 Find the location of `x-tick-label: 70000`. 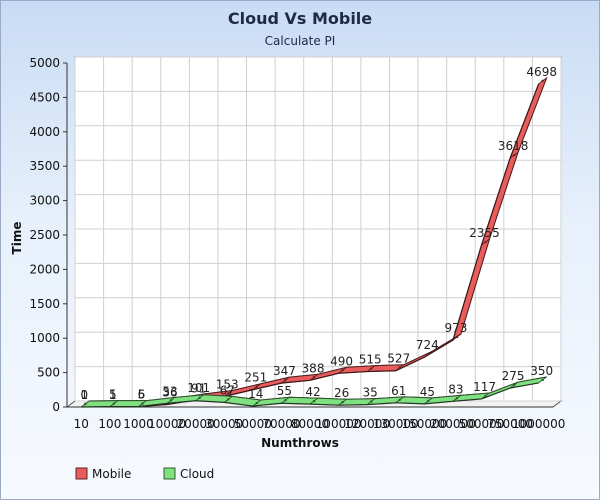

x-tick-label: 70000 is located at coordinates (281, 424).